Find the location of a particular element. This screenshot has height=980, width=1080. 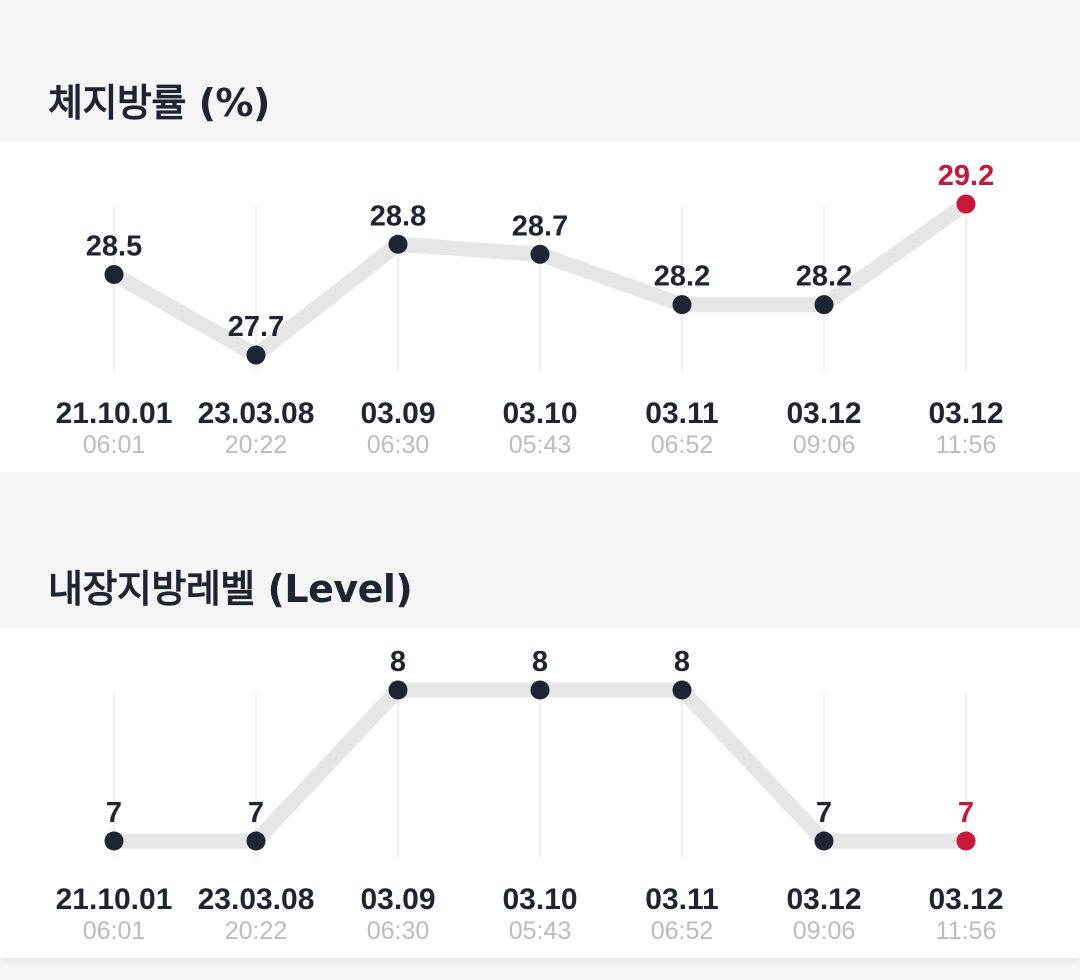

body-fat-title: 체지방률 (%) is located at coordinates (159, 103).